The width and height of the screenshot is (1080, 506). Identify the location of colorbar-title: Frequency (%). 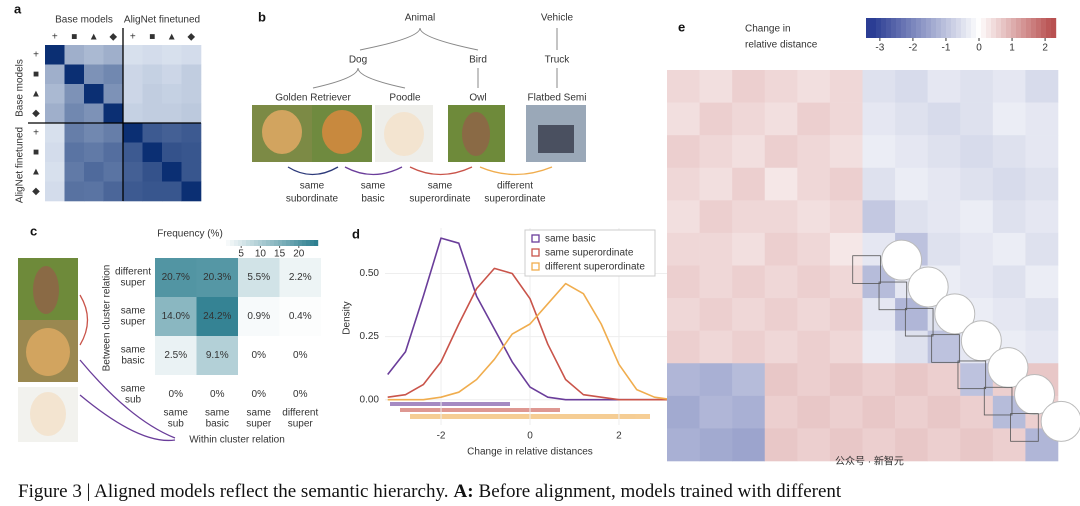
(190, 234).